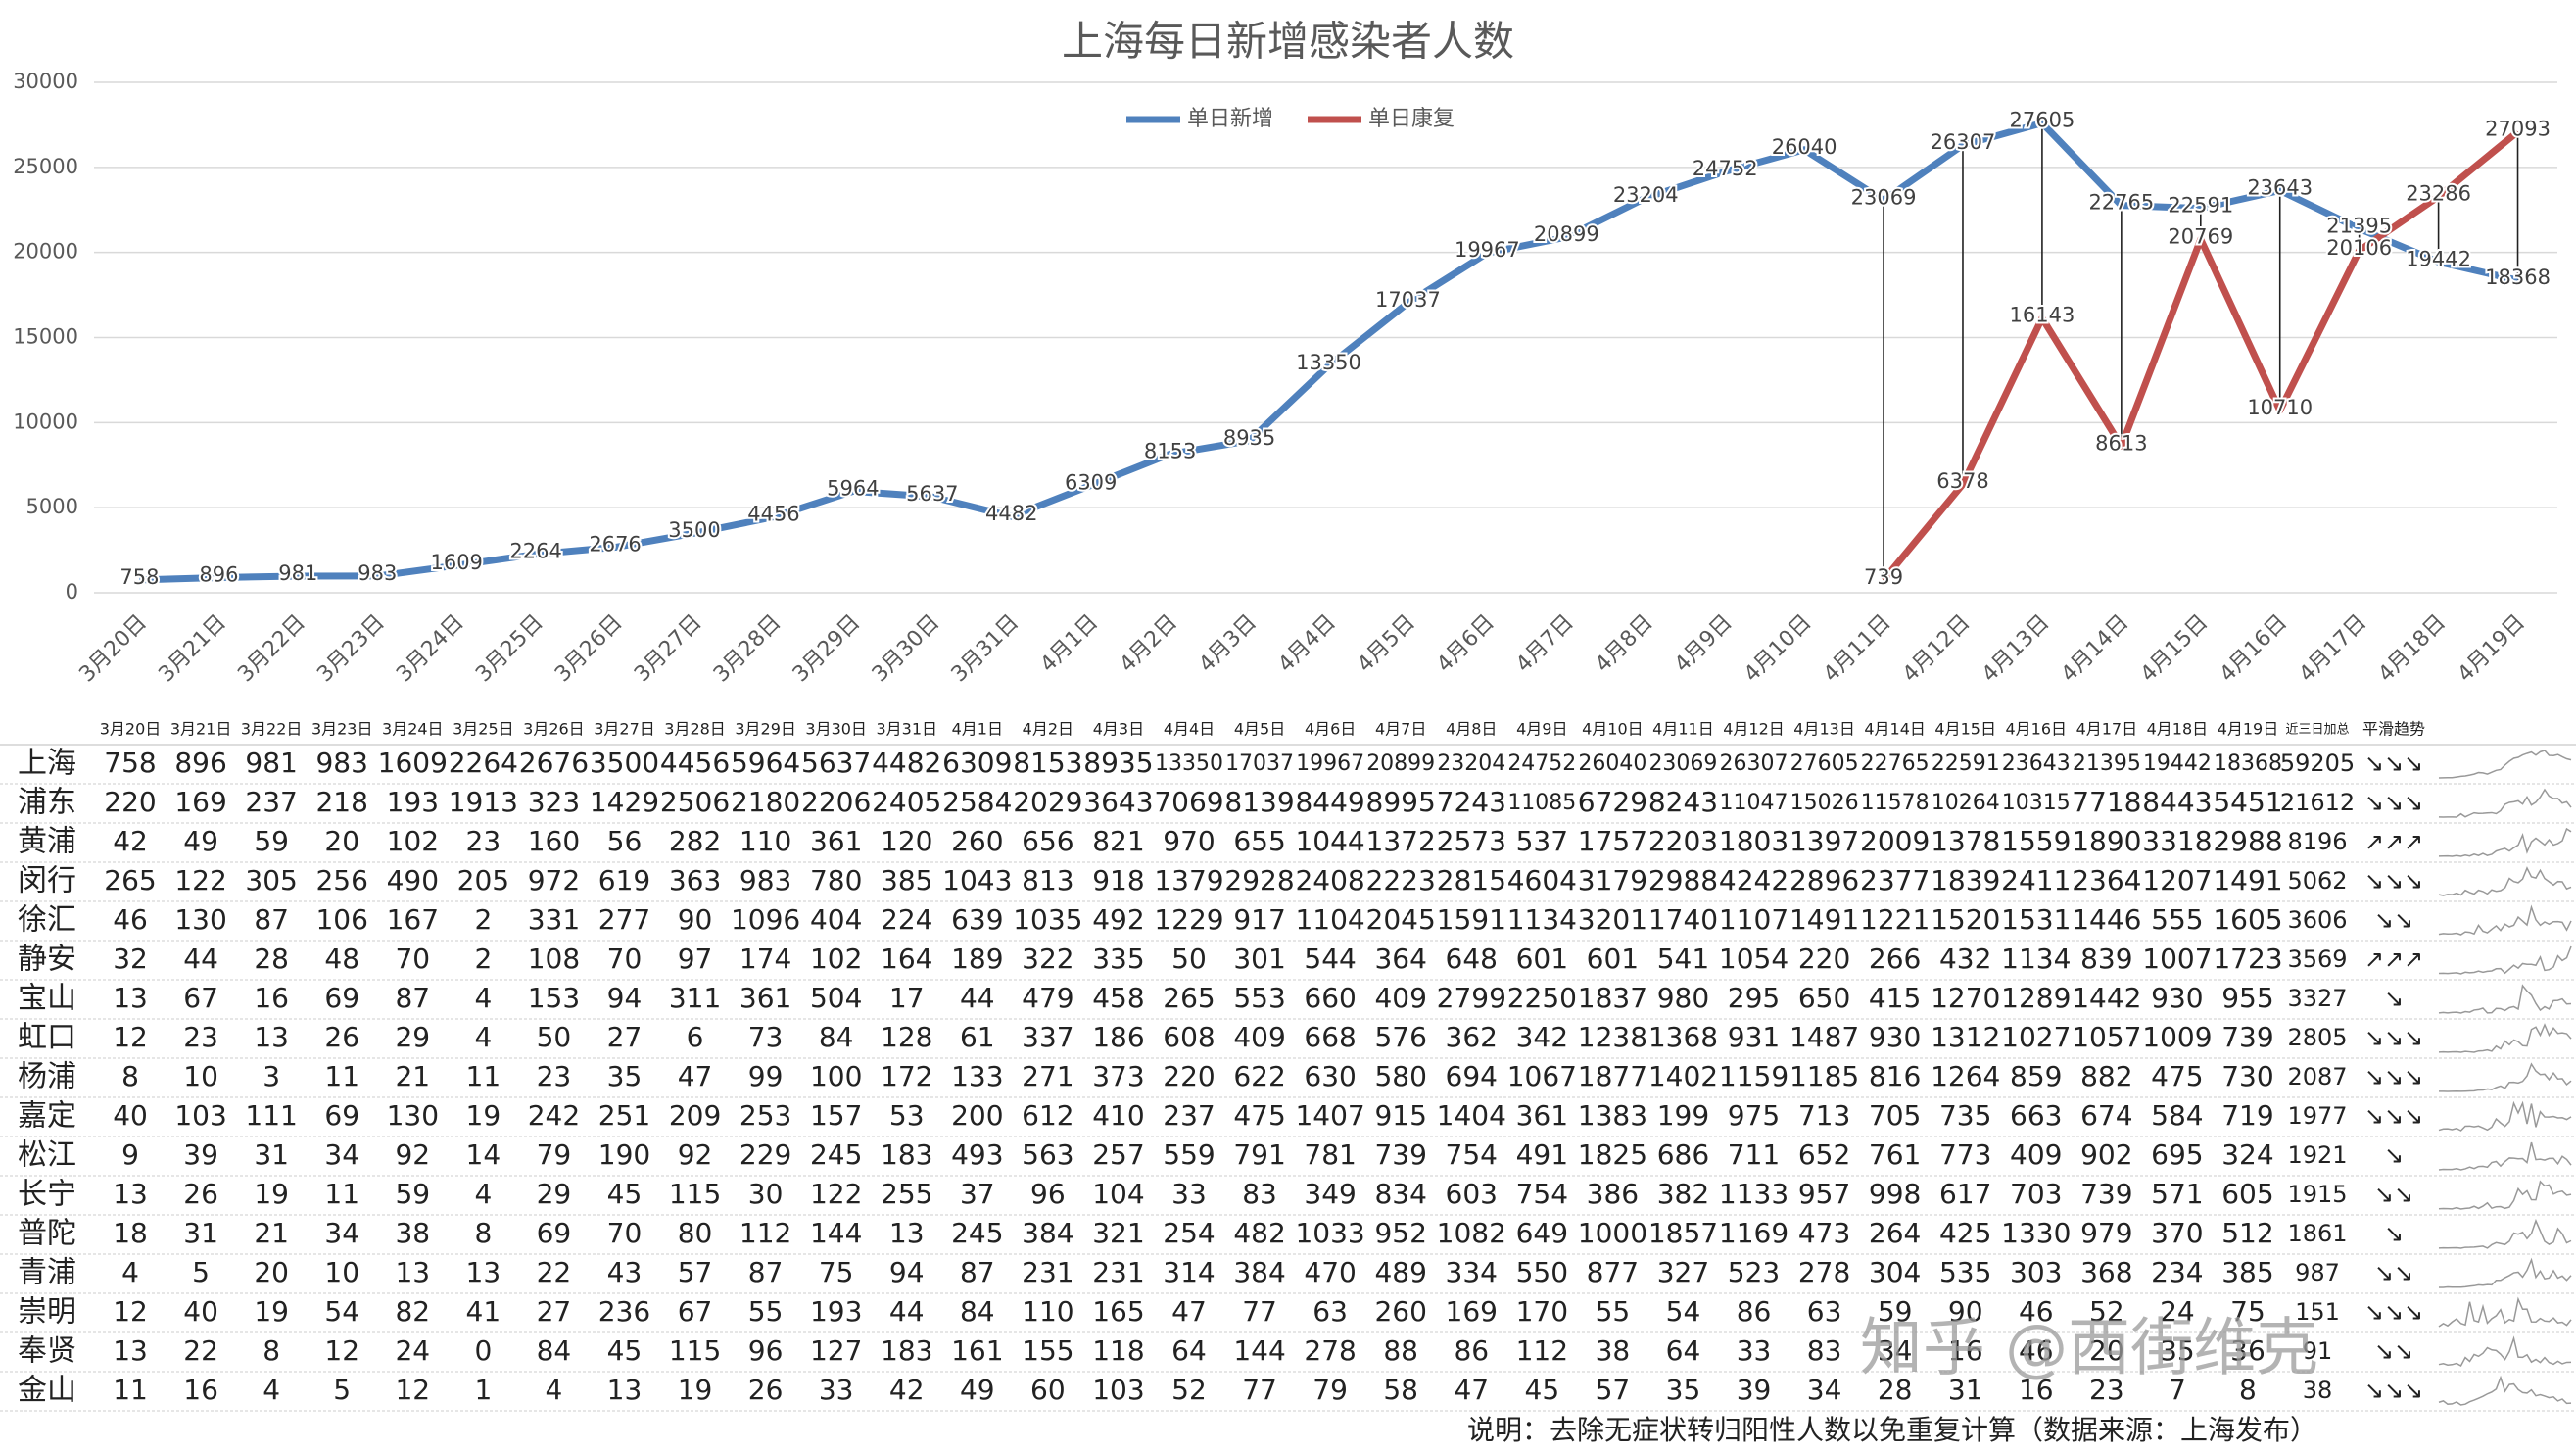 The height and width of the screenshot is (1452, 2576). Describe the element at coordinates (1260, 1390) in the screenshot. I see `table-cell: 77` at that location.